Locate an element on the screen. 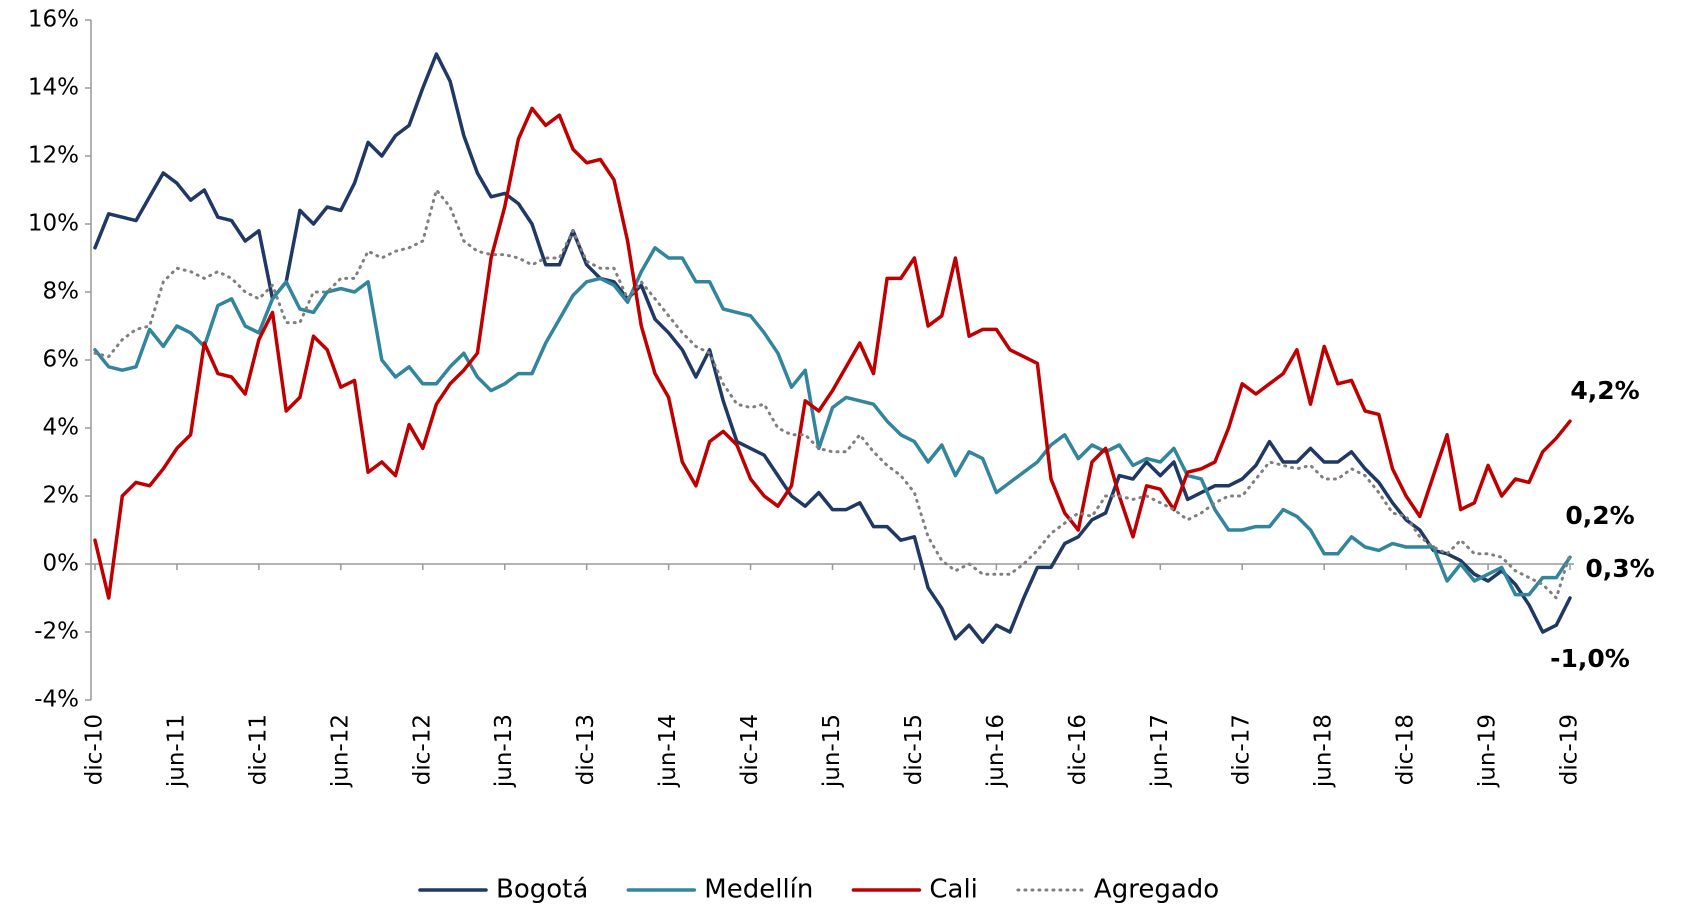 The width and height of the screenshot is (1690, 912). x-tick-label: dic-16 is located at coordinates (1078, 749).